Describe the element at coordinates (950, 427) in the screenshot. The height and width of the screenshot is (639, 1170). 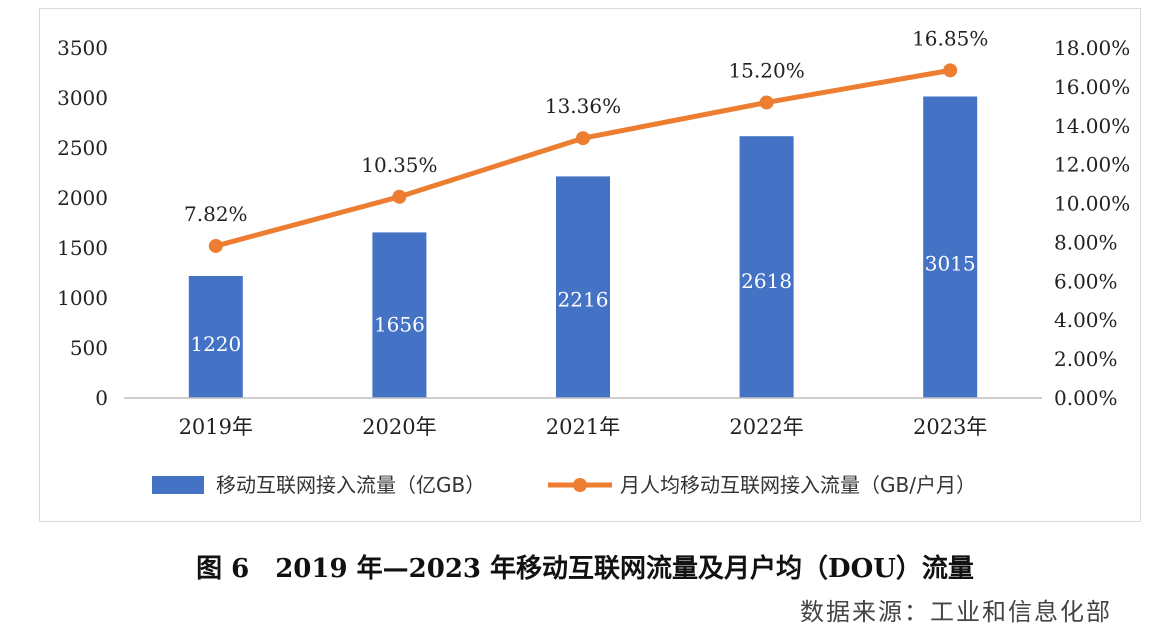
I see `x-tick-label: 2023年` at that location.